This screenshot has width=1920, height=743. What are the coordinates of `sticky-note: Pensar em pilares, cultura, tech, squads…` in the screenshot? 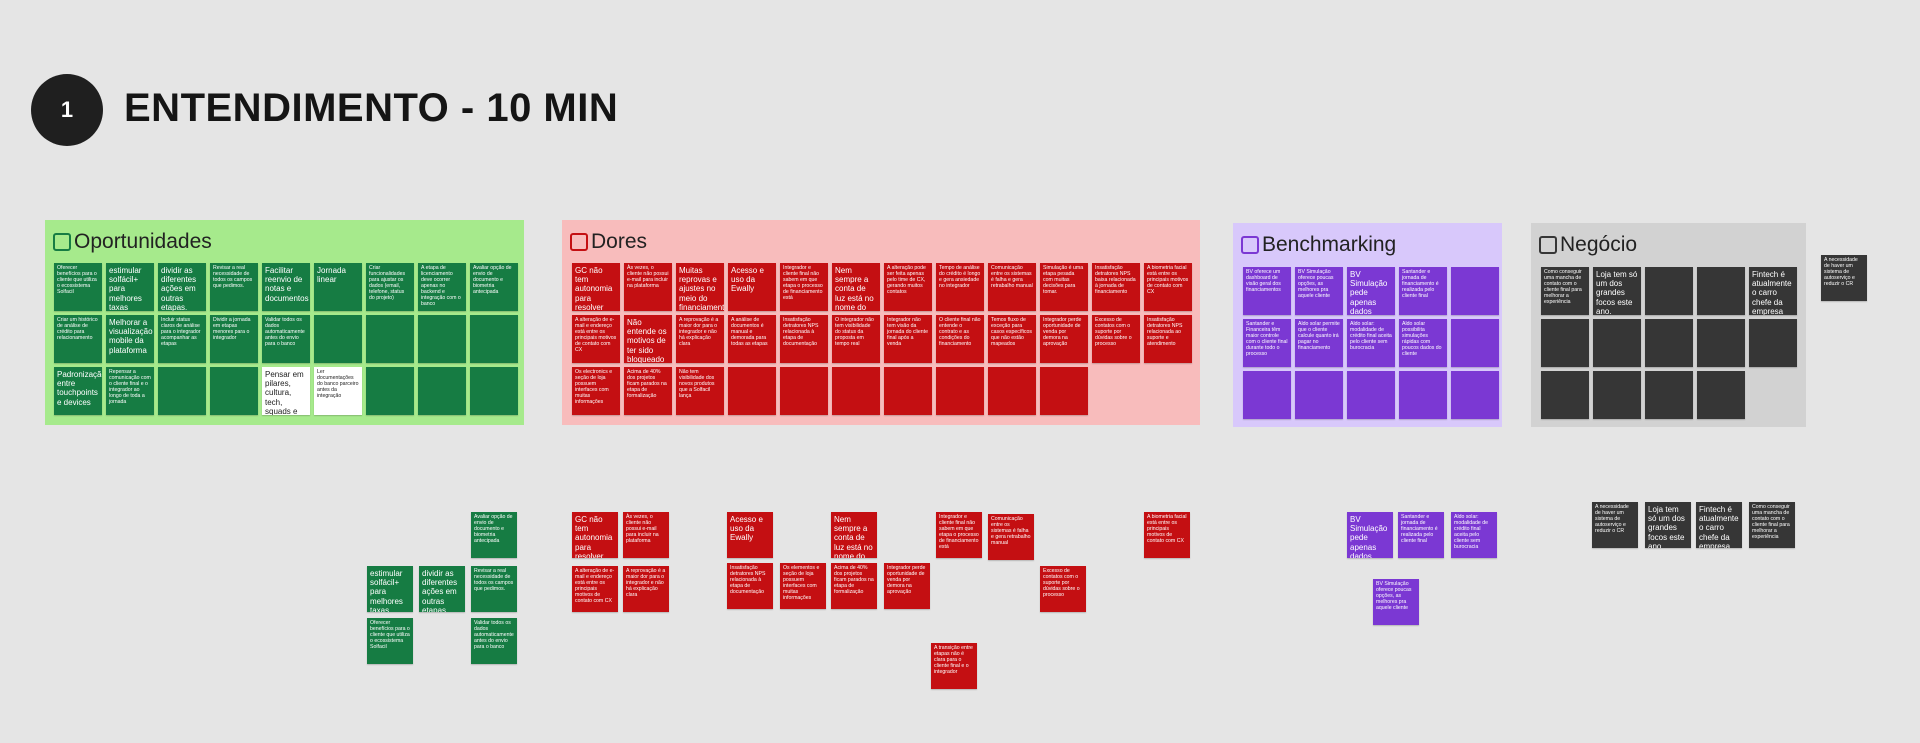 It's located at (286, 391).